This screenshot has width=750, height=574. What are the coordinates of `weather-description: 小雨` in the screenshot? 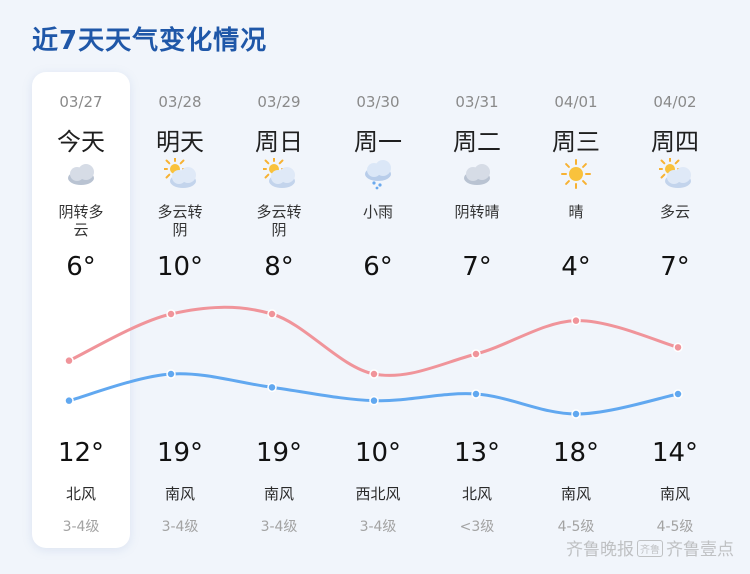 It's located at (377, 212).